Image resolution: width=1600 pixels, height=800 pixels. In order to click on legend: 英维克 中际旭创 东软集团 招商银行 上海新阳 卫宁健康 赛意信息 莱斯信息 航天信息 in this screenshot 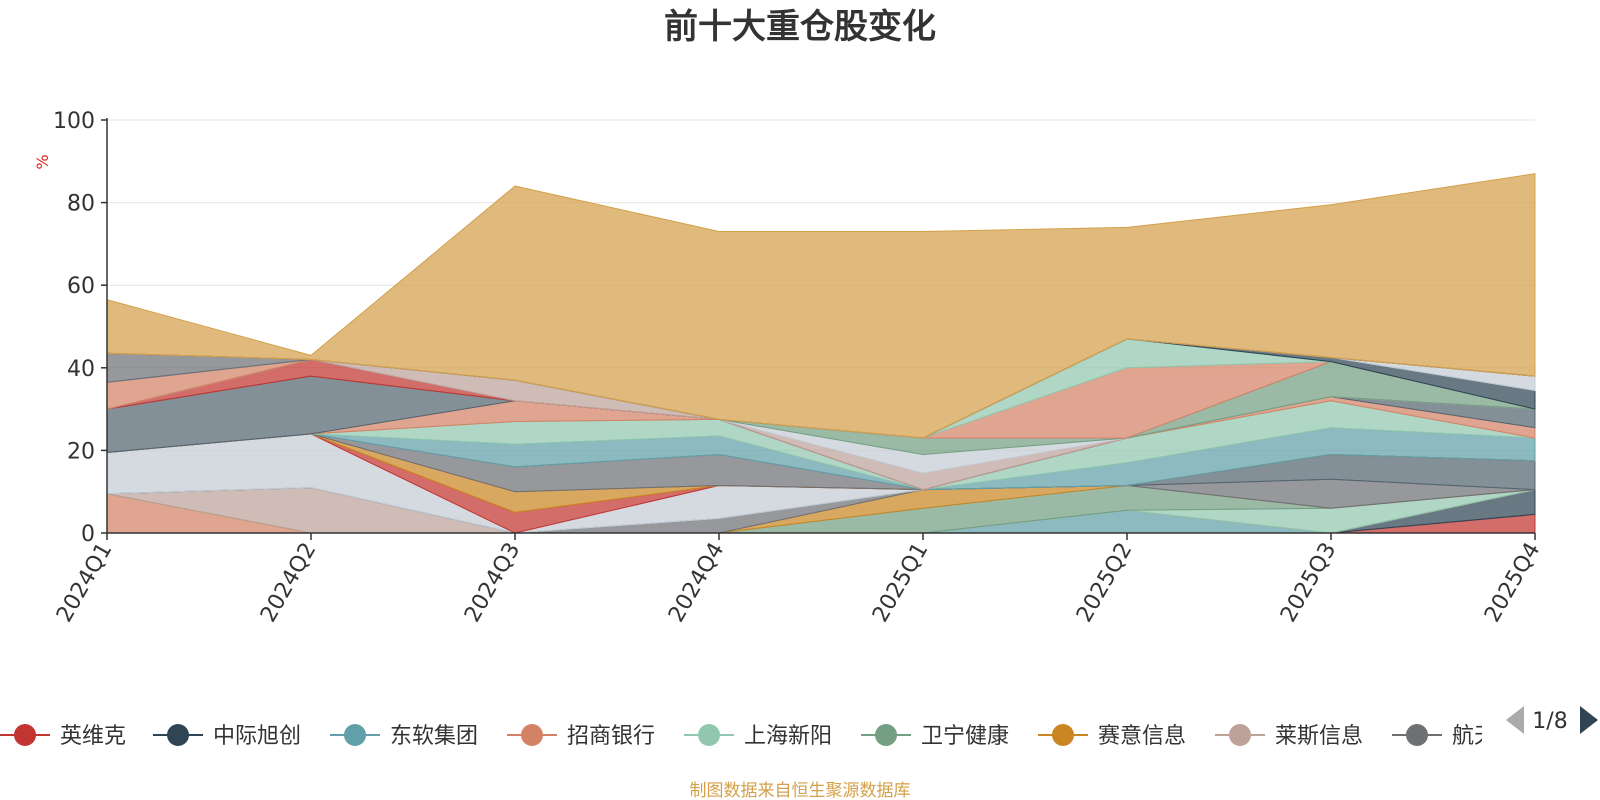, I will do `click(770, 736)`.